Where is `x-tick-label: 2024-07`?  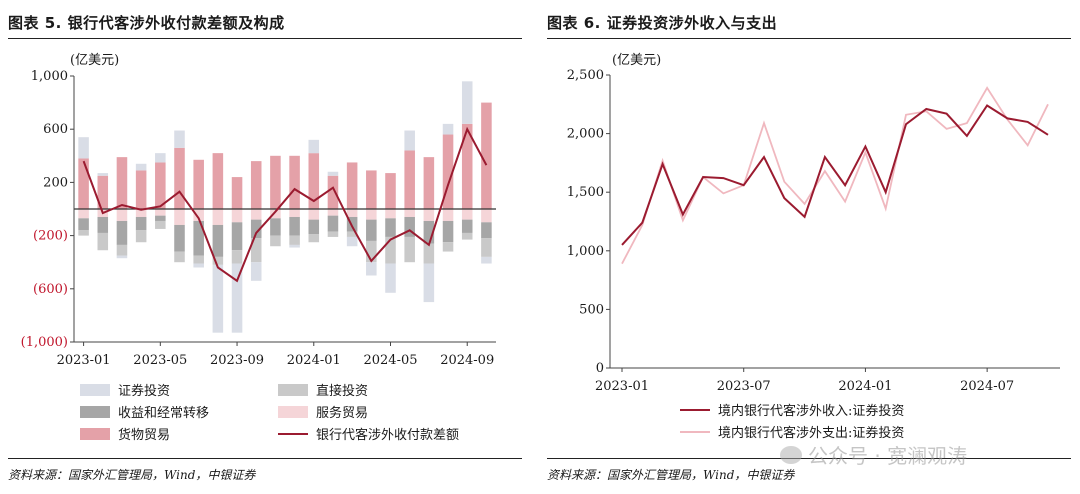 x-tick-label: 2024-07 is located at coordinates (987, 386).